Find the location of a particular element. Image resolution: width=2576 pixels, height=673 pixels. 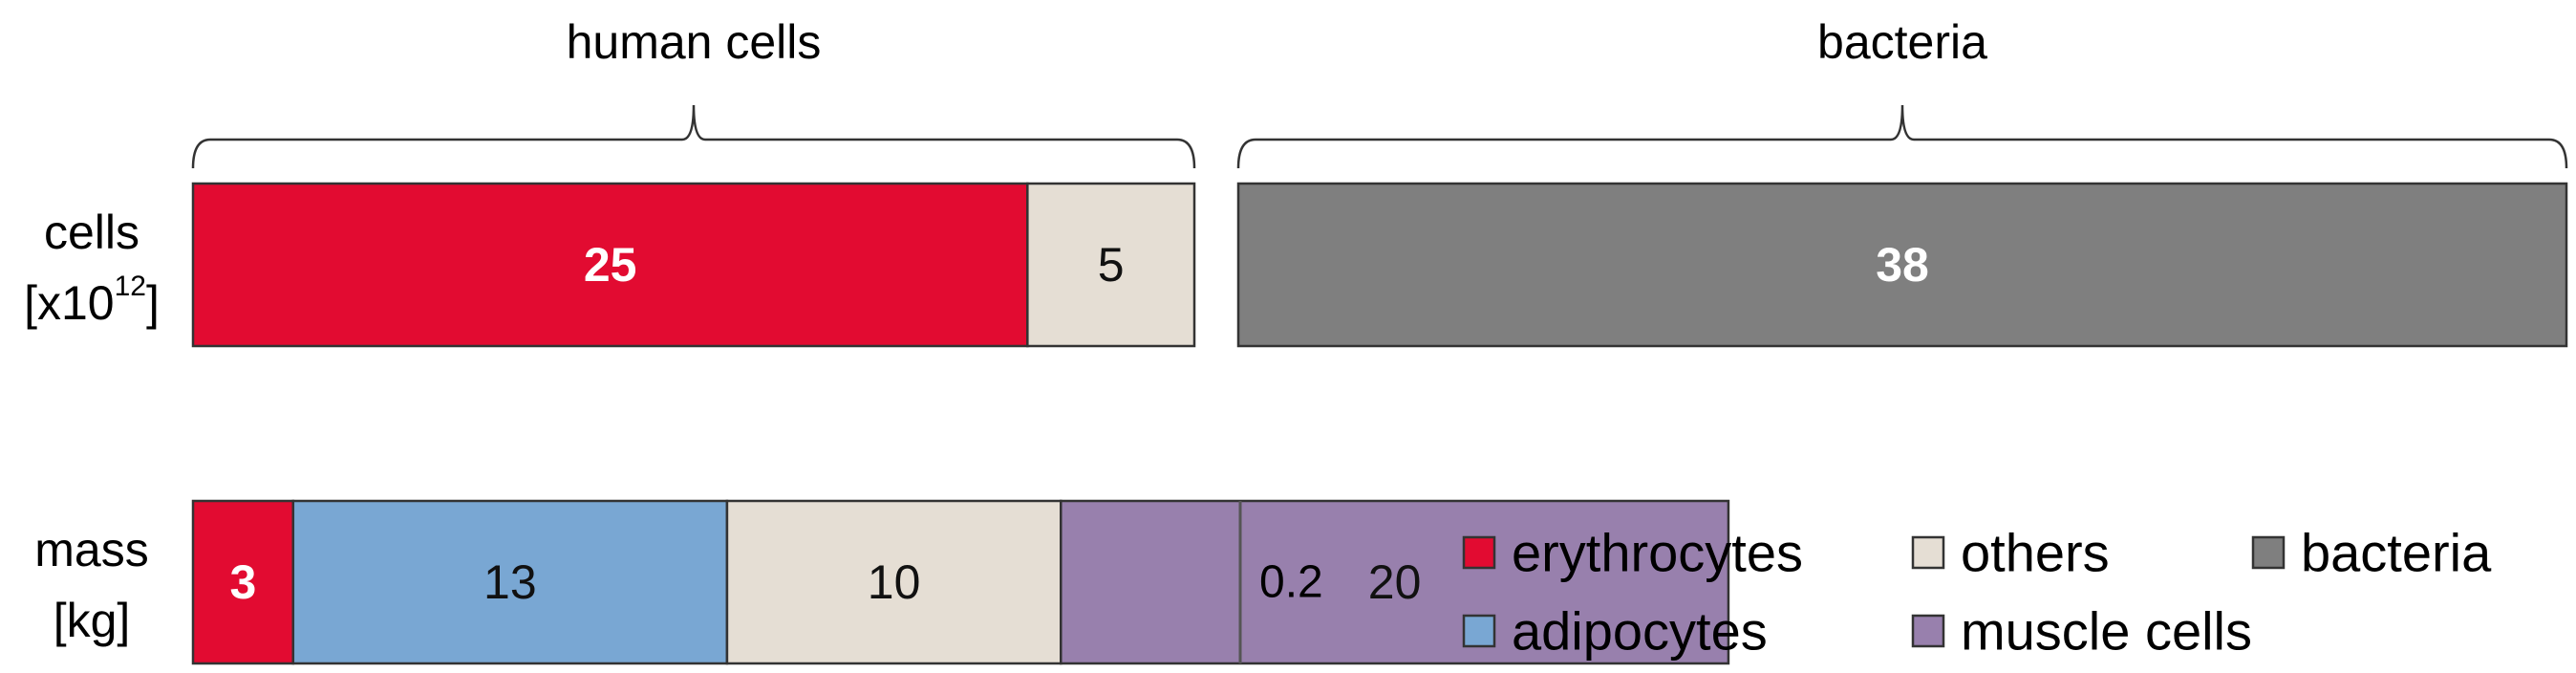

bacteria-mass-note: 0.2 is located at coordinates (1280, 582).